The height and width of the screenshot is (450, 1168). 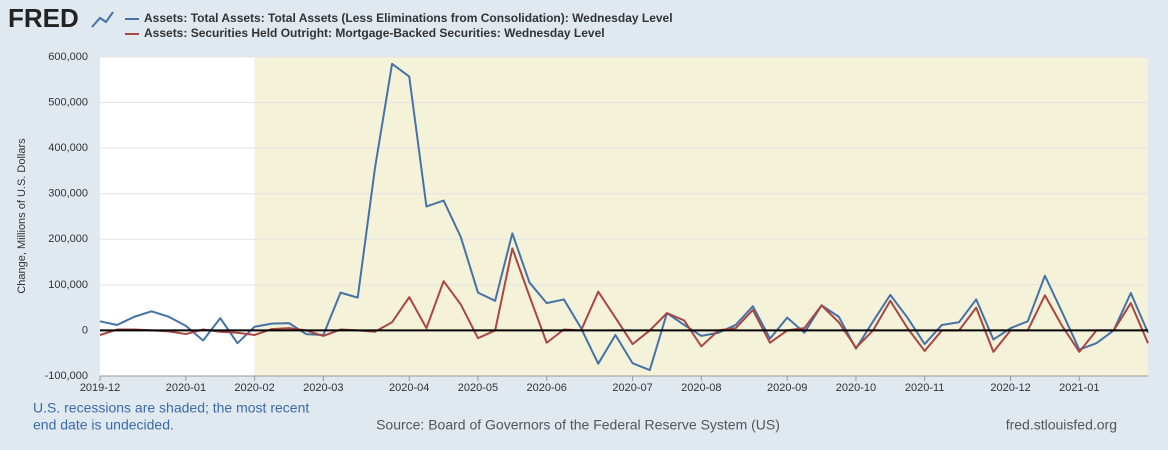 I want to click on x-tick-label: 2020-02, so click(x=254, y=388).